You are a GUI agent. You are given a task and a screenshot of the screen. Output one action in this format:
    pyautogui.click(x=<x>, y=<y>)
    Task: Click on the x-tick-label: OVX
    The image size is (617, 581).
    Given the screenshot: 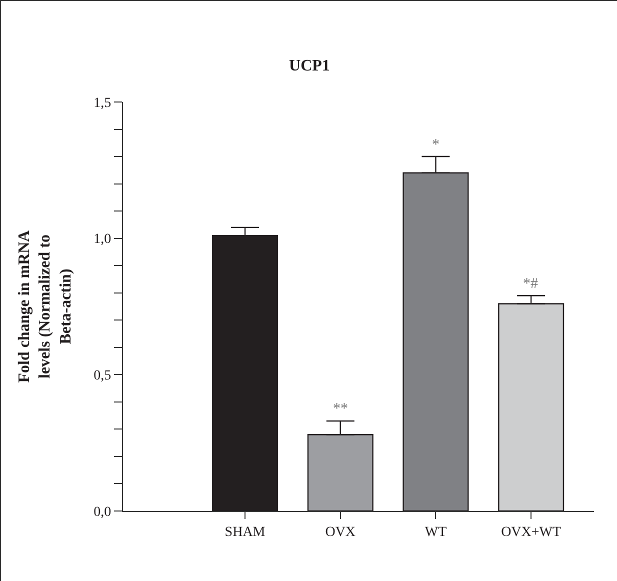 What is the action you would take?
    pyautogui.click(x=340, y=532)
    